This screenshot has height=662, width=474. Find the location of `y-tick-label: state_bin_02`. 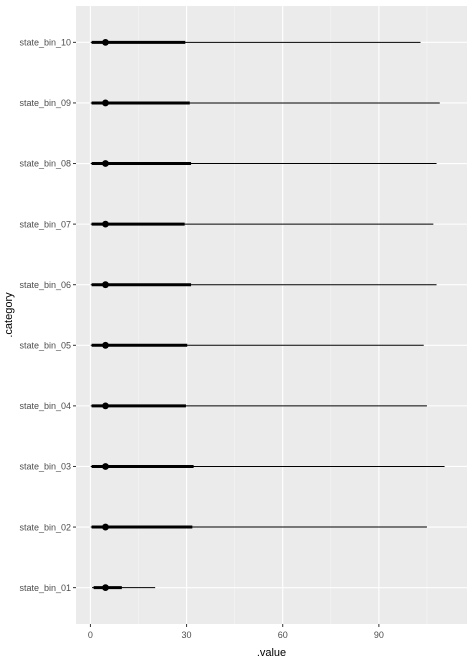

y-tick-label: state_bin_02 is located at coordinates (45, 527).